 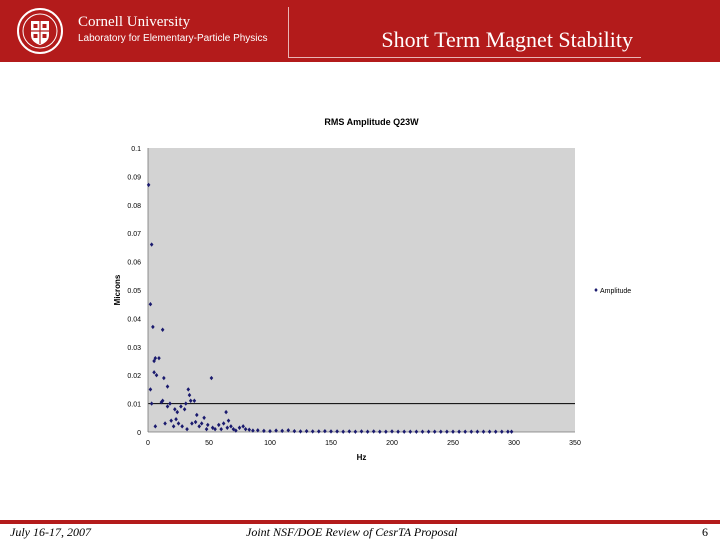 What do you see at coordinates (331, 443) in the screenshot?
I see `x-tick-label: 150` at bounding box center [331, 443].